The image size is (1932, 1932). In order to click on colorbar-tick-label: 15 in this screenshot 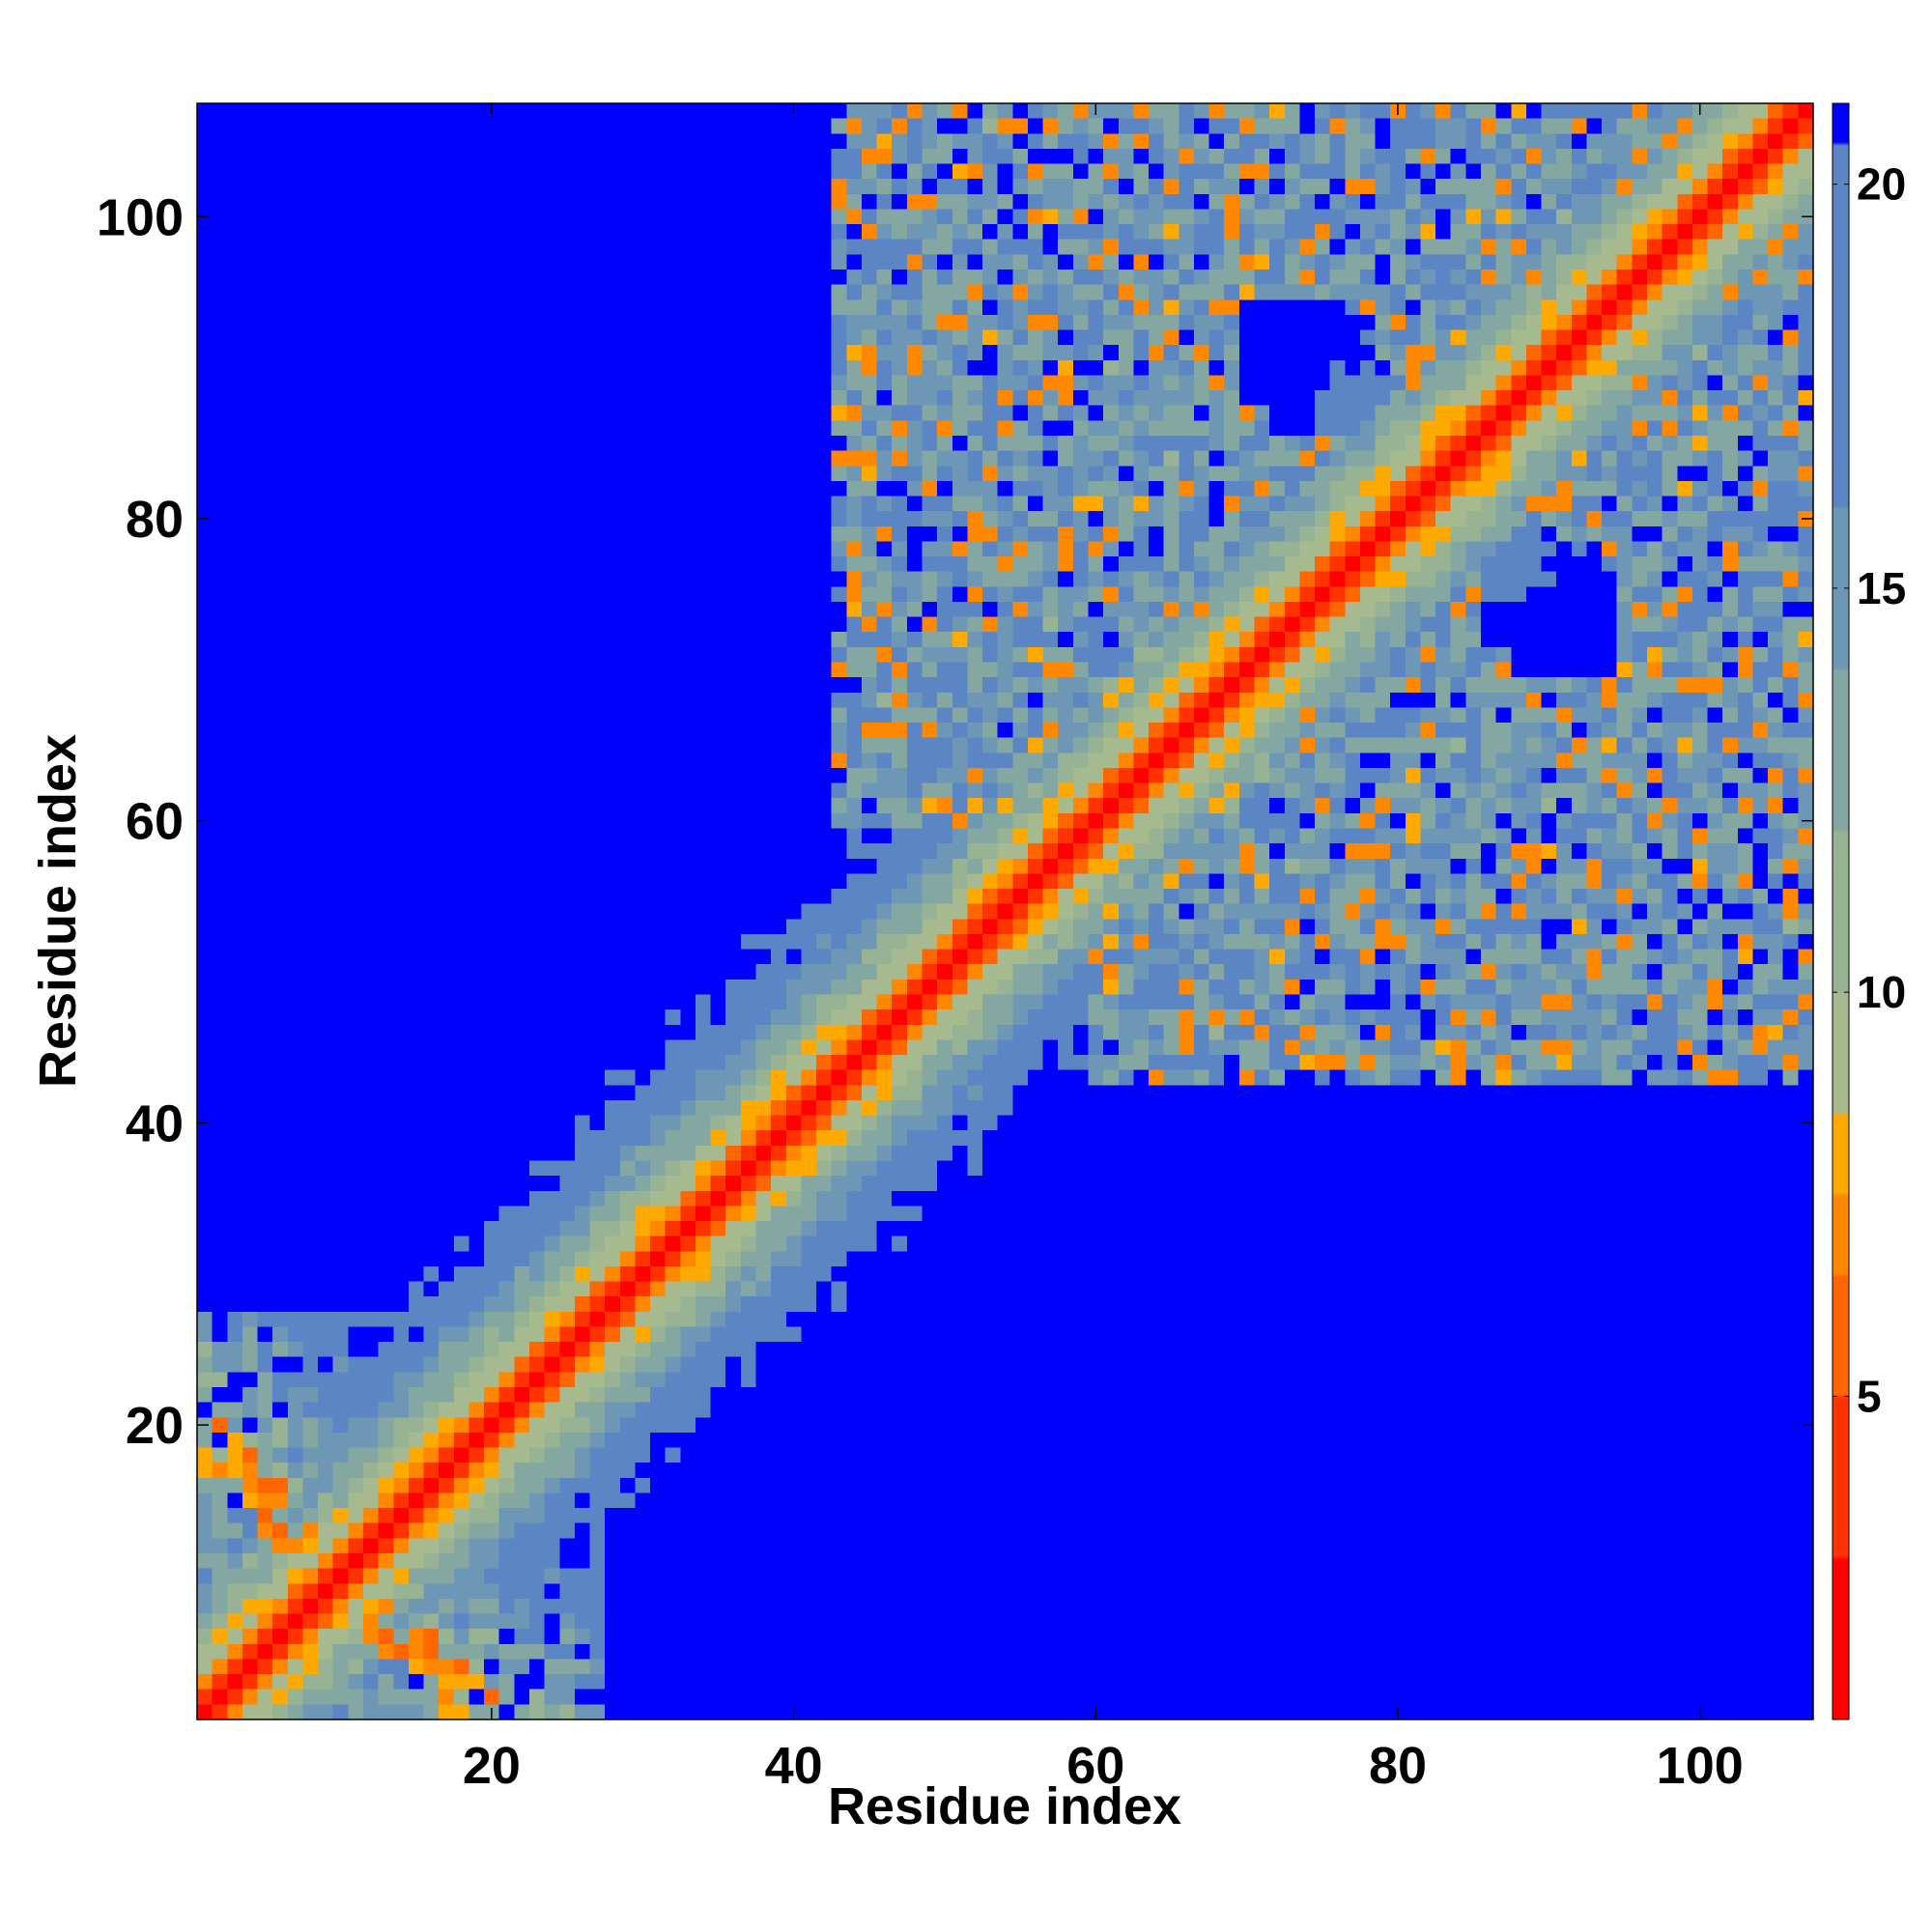, I will do `click(1881, 588)`.